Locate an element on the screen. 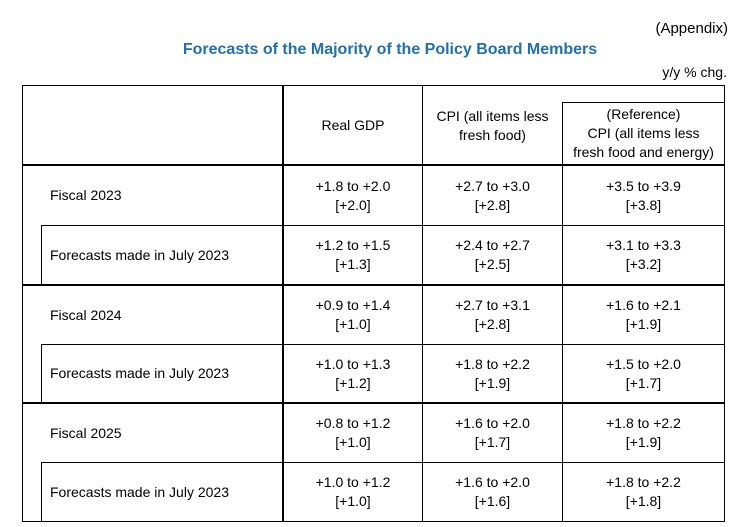 The width and height of the screenshot is (740, 527). cell-ref: +3.5 to +3.9 [+3.8] is located at coordinates (643, 195).